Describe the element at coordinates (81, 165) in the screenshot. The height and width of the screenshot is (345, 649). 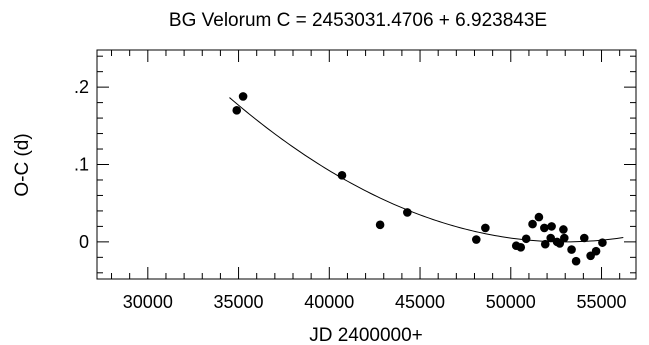
I see `y-tick-label: .1` at that location.